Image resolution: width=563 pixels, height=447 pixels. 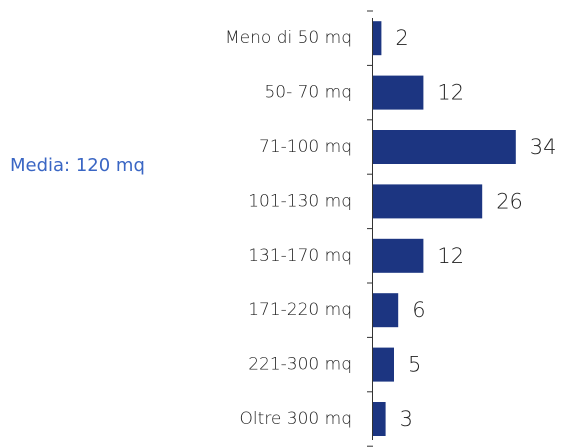 What do you see at coordinates (406, 419) in the screenshot?
I see `value-label: 3` at bounding box center [406, 419].